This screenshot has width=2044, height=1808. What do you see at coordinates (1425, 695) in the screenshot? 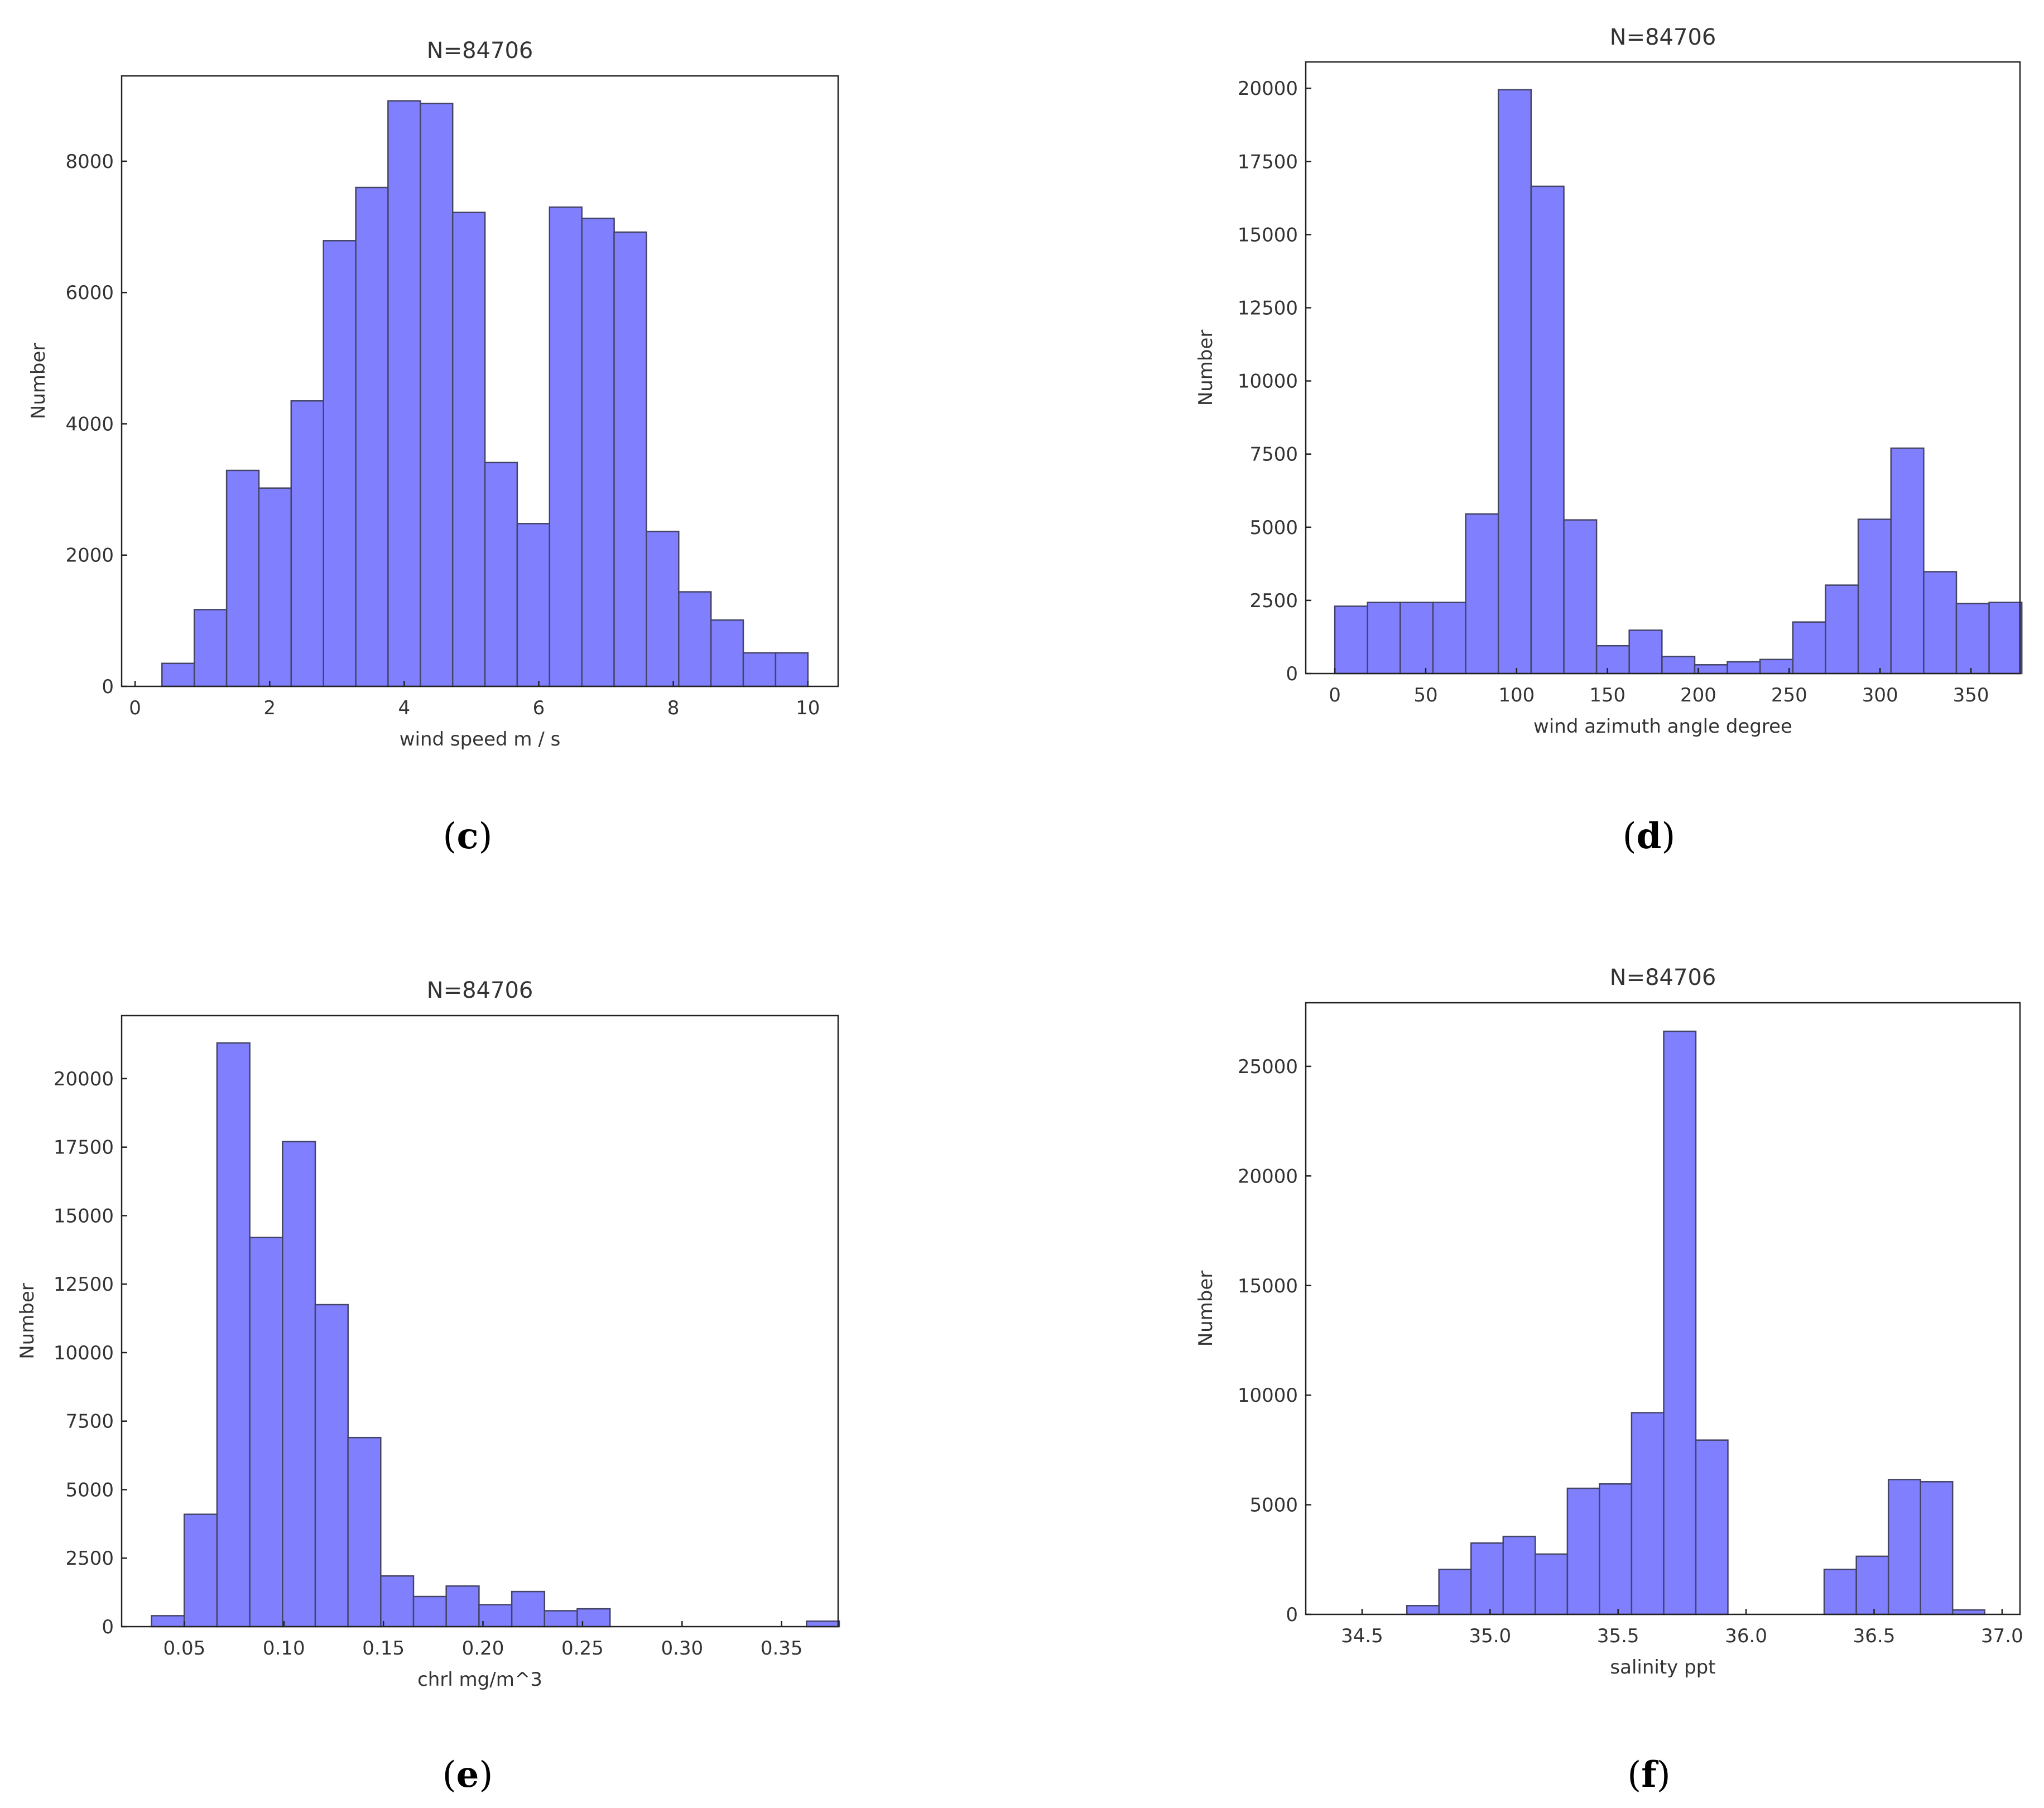
I see `x-tick-label: 50` at bounding box center [1425, 695].